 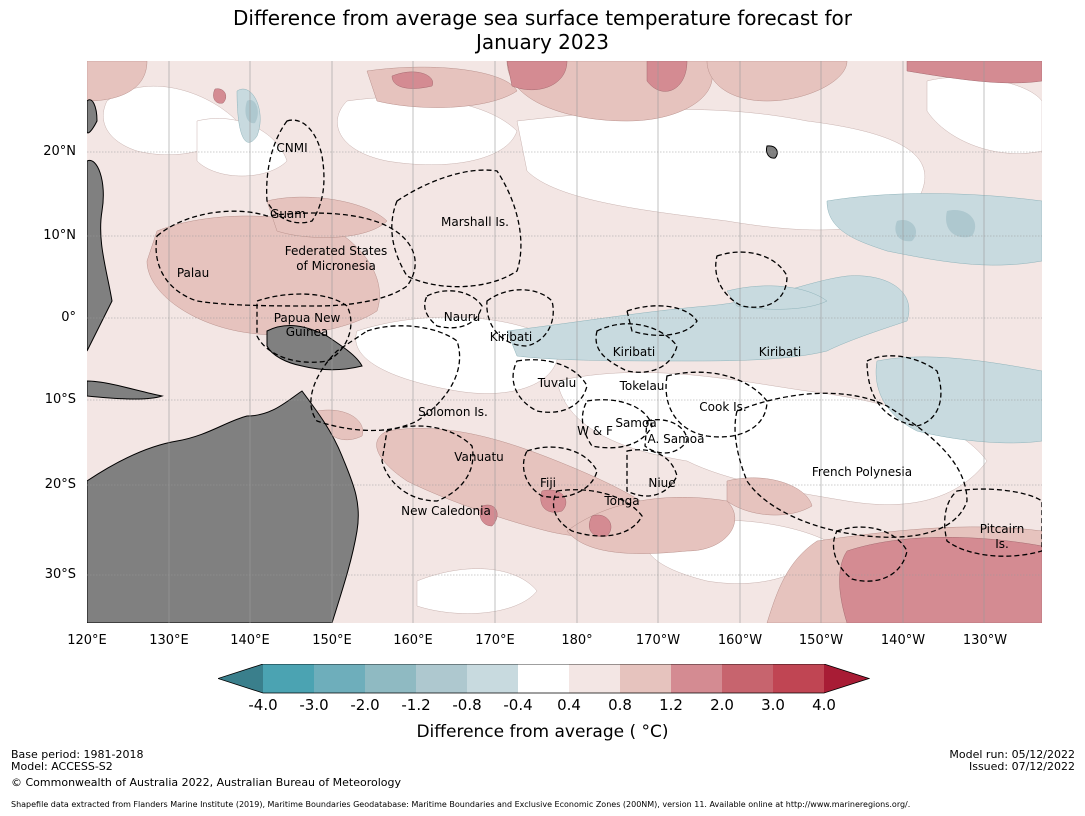 What do you see at coordinates (92, 116) in the screenshot?
I see `taiwan` at bounding box center [92, 116].